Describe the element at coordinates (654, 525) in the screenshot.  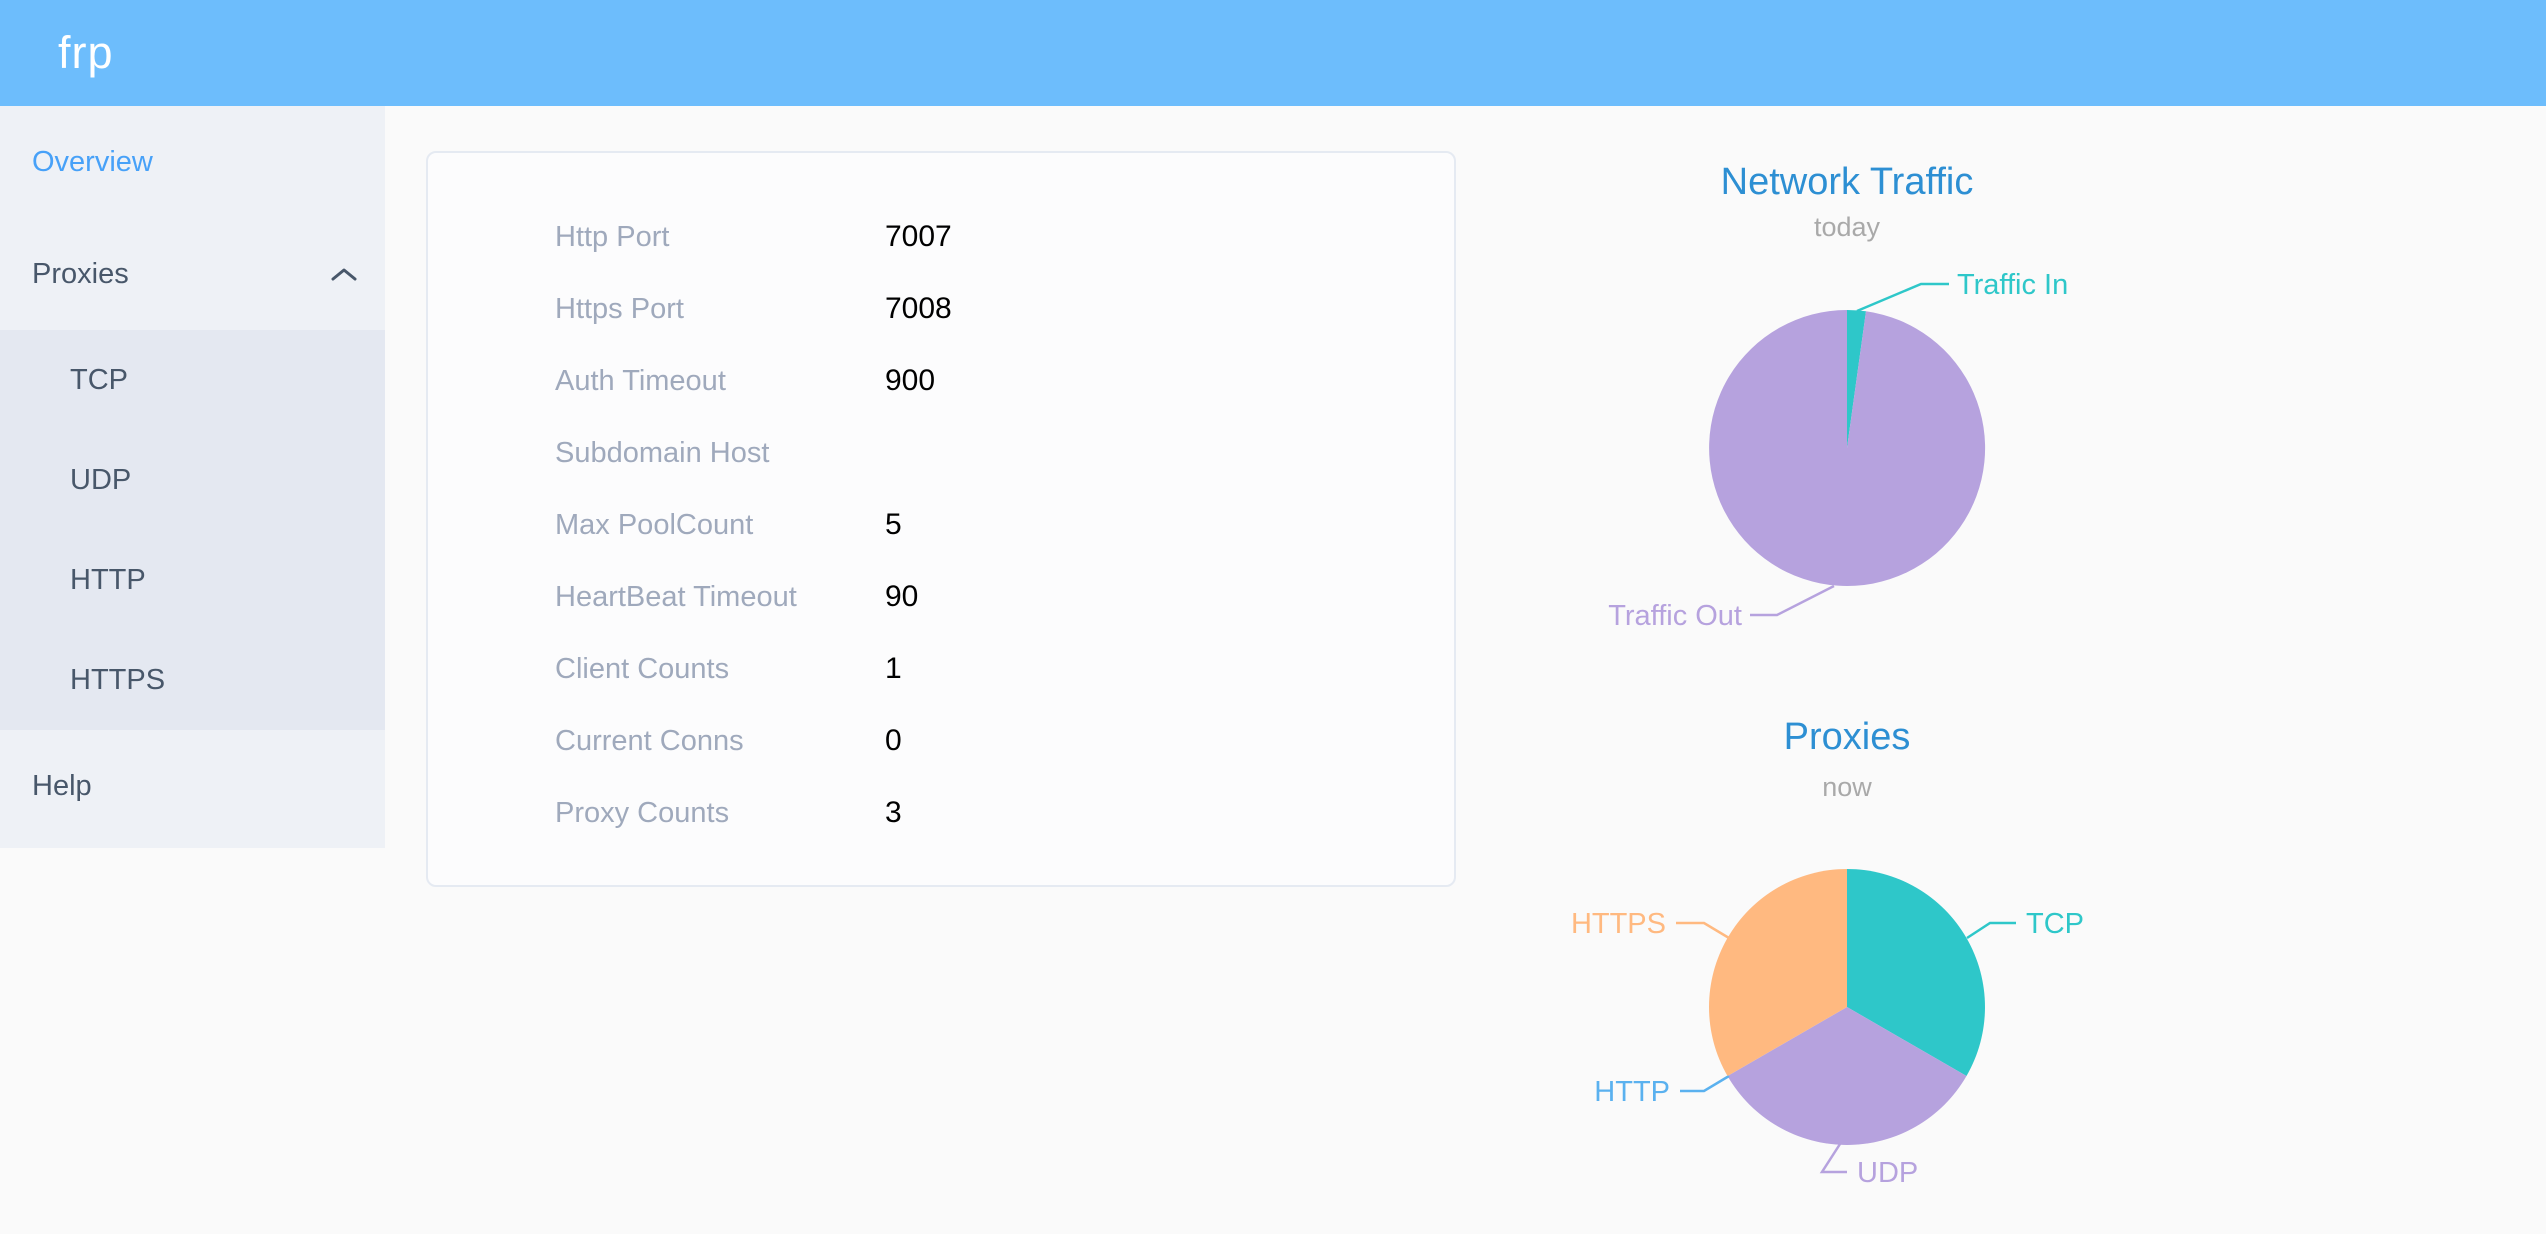
I see `info-label: Max PoolCount` at that location.